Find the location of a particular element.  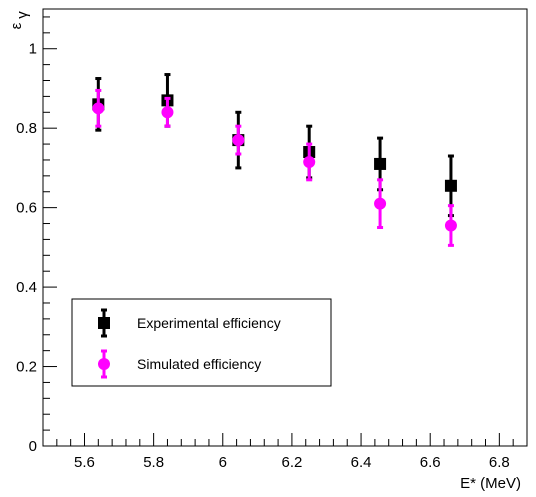

x-tick-label: 6.6 is located at coordinates (430, 462).